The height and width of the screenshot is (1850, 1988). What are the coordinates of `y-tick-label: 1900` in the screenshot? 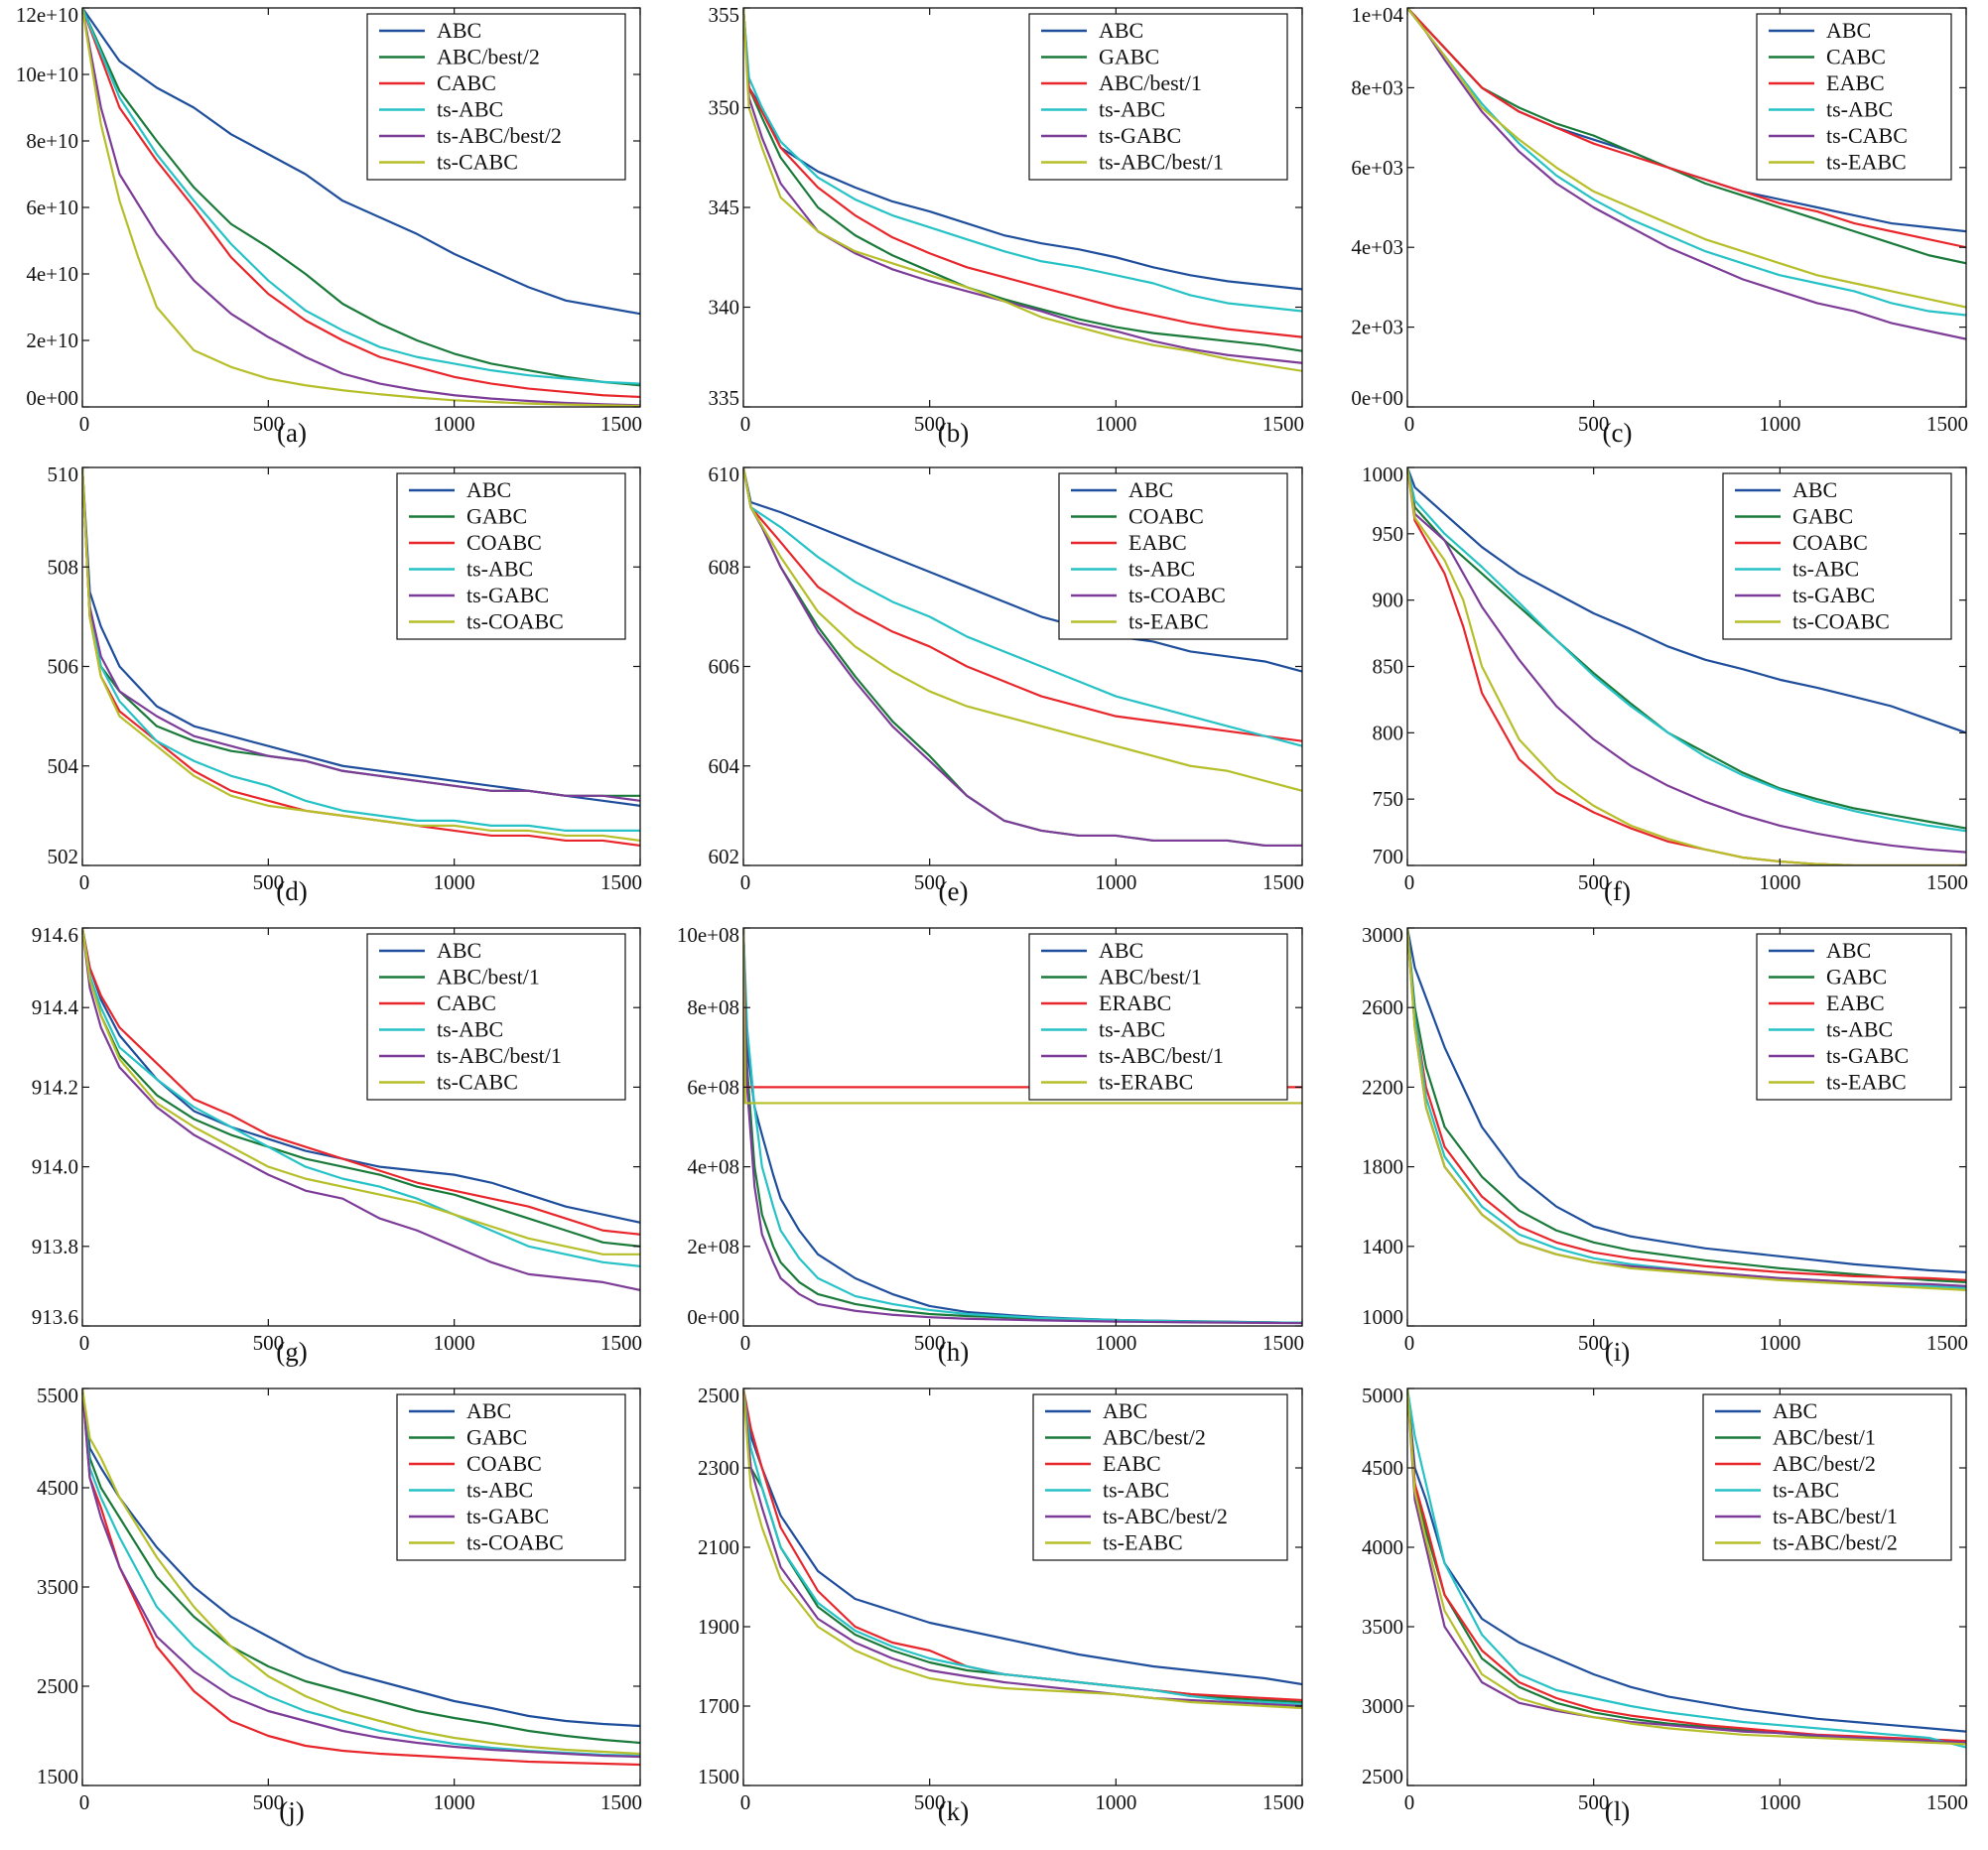 It's located at (718, 1627).